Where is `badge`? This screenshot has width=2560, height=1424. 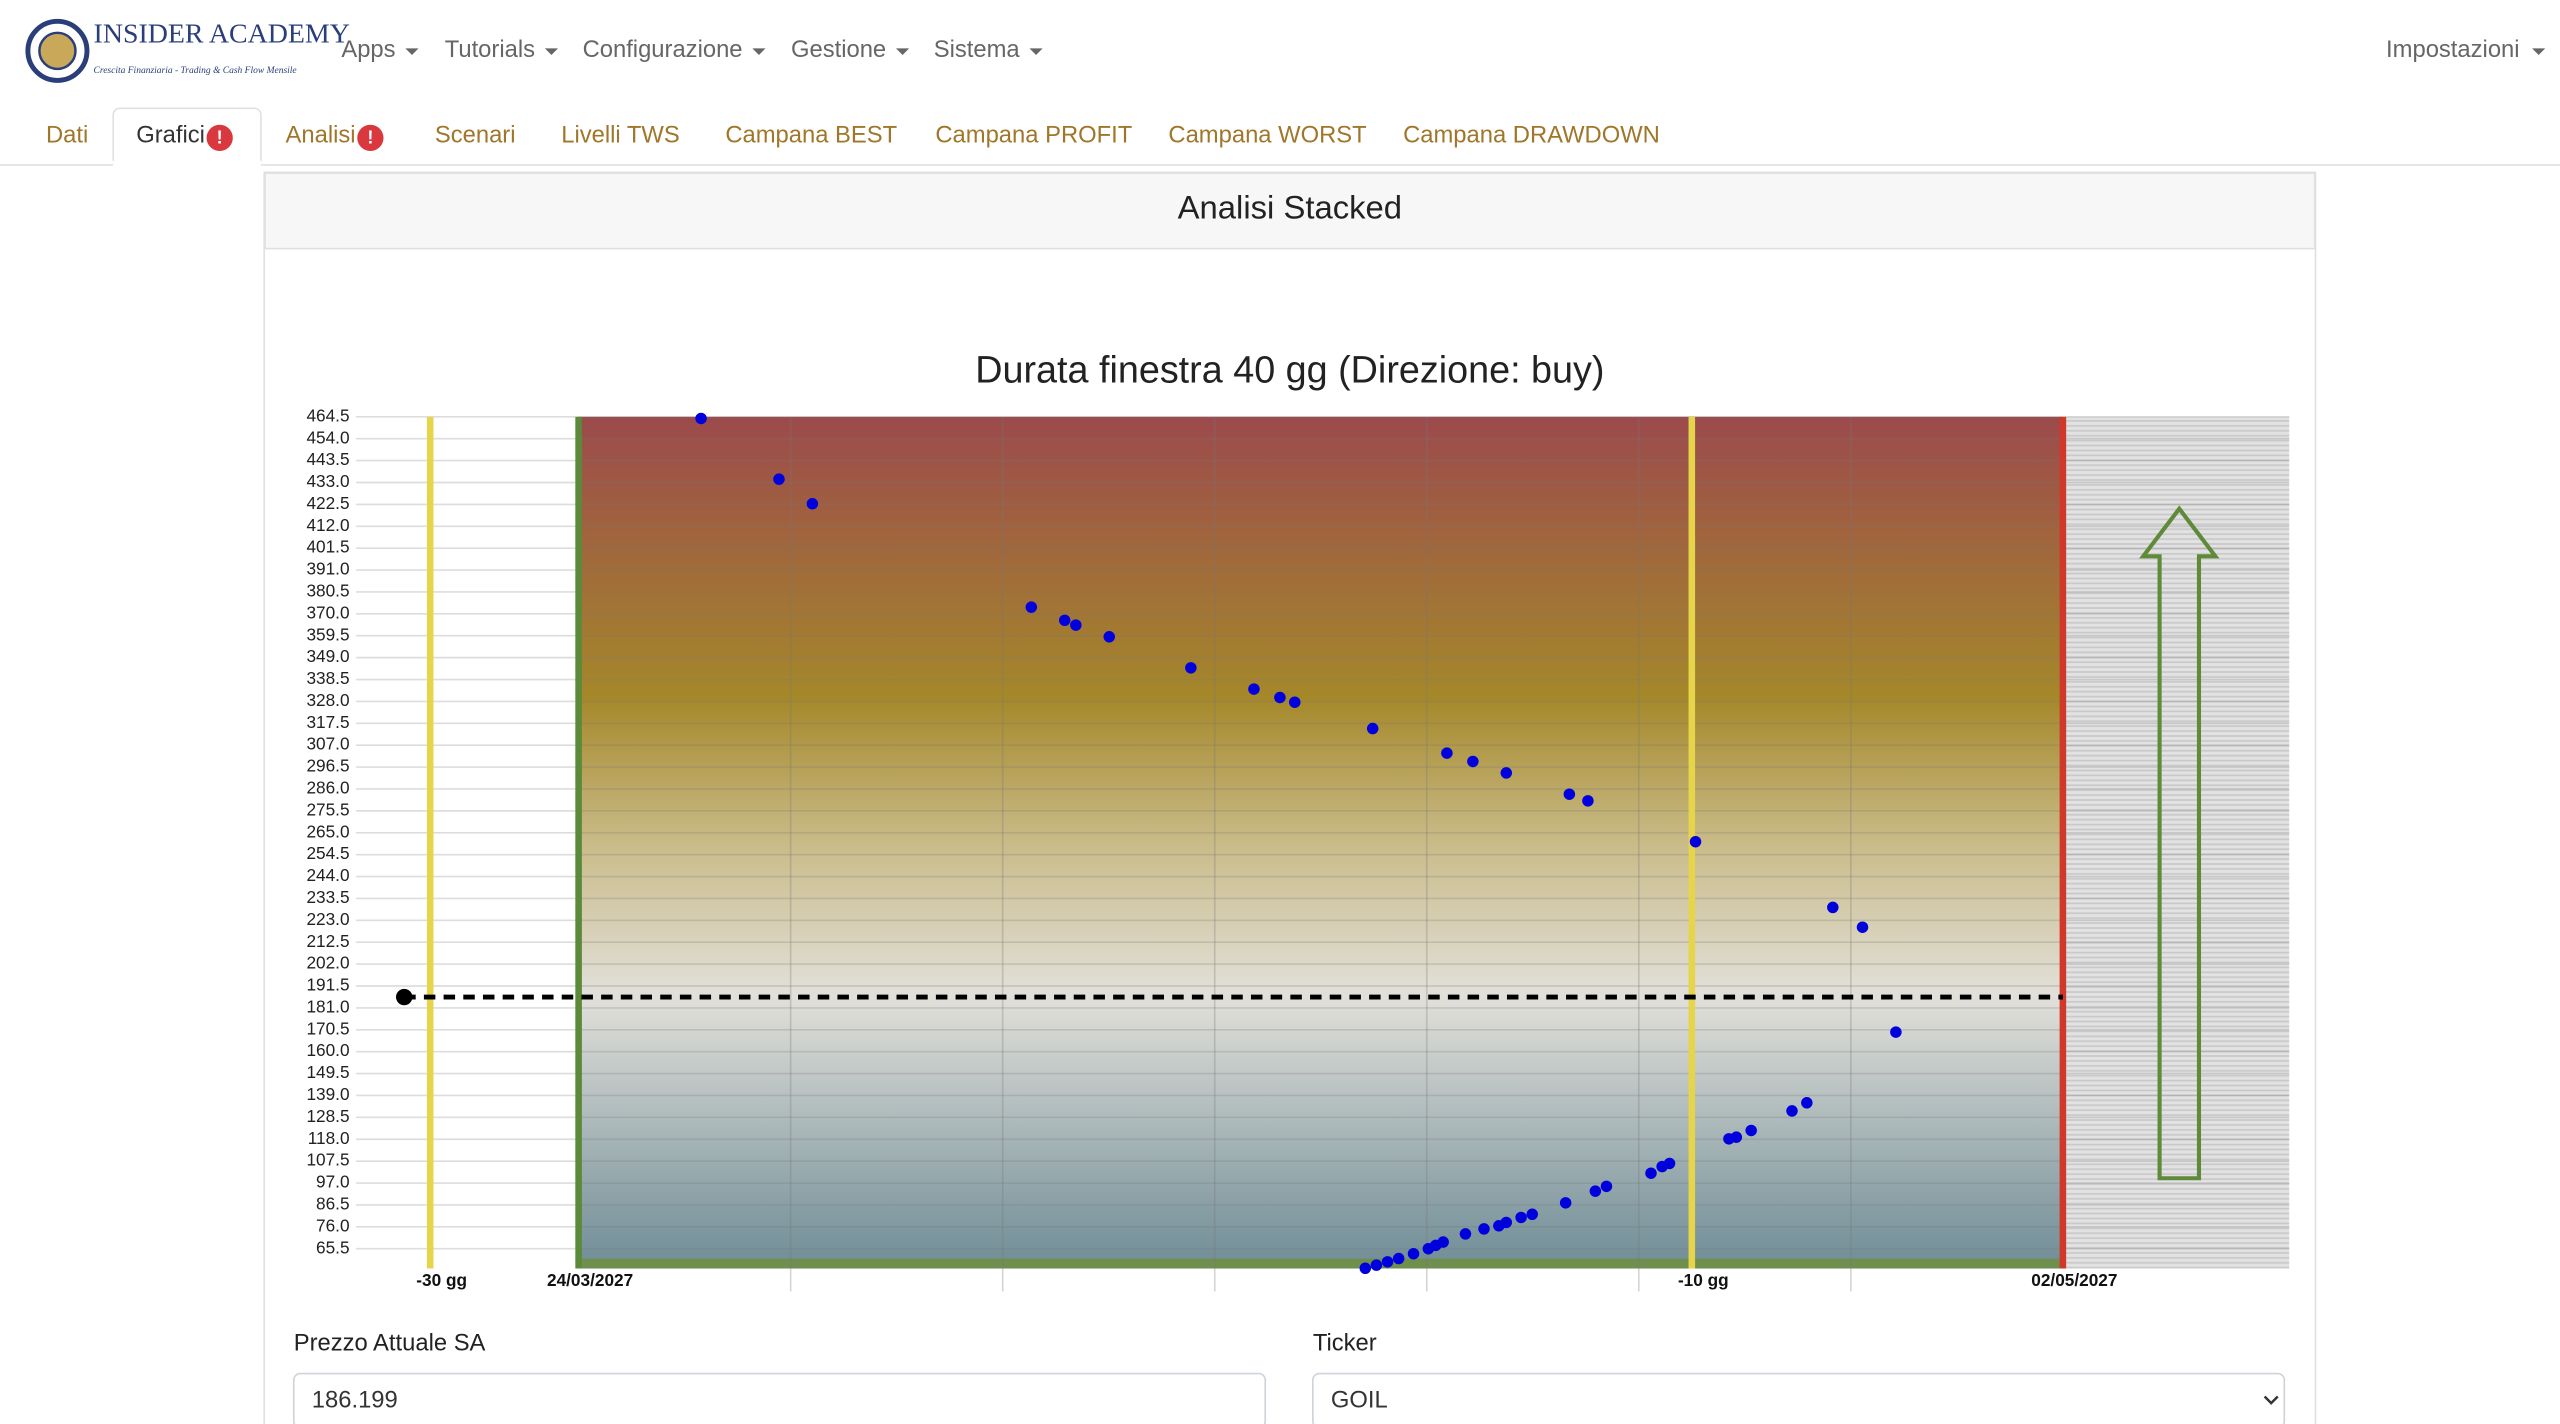
badge is located at coordinates (219, 137).